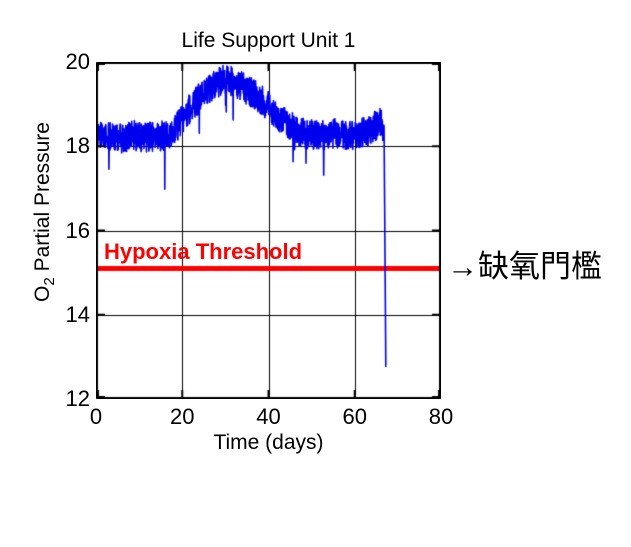  What do you see at coordinates (77, 314) in the screenshot?
I see `y-tick-label: 14` at bounding box center [77, 314].